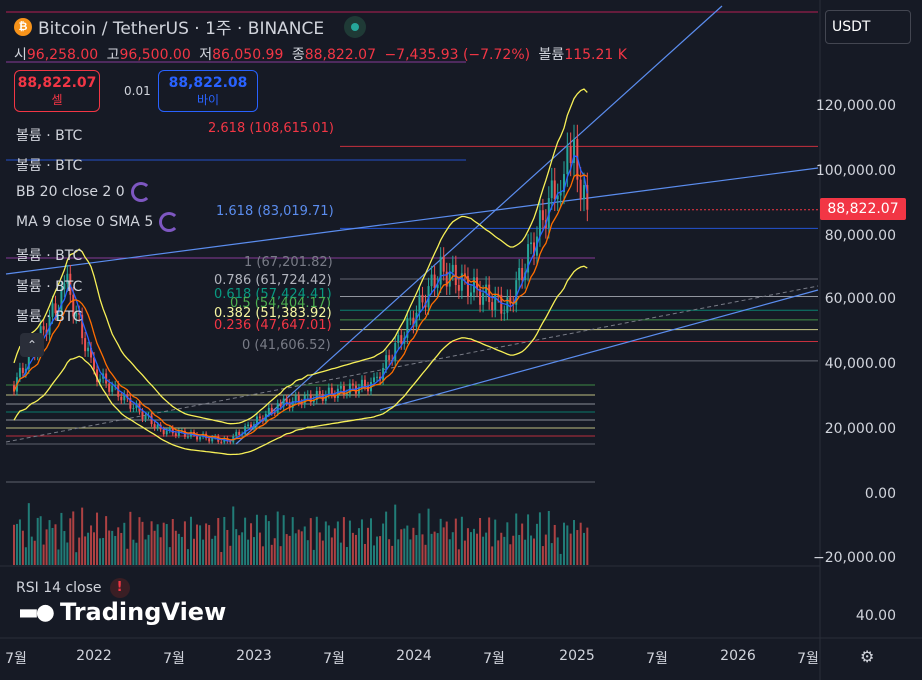 This screenshot has height=680, width=922. I want to click on indicator-bb: BB 20 close 2 0, so click(83, 192).